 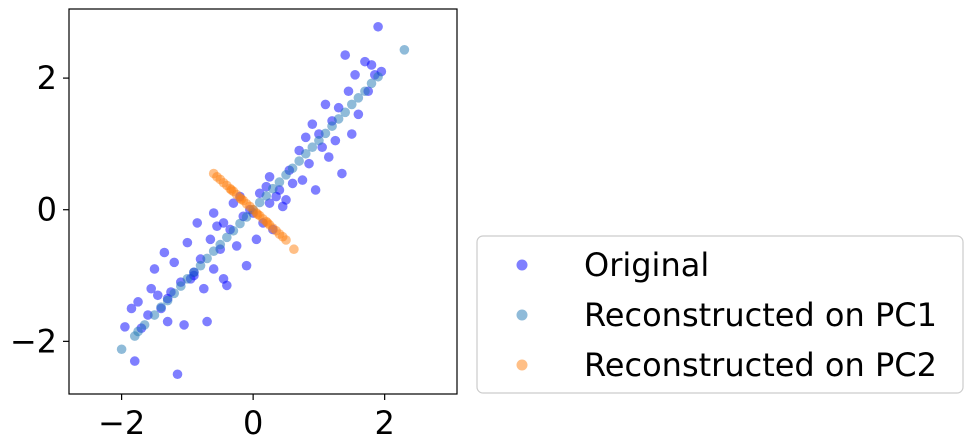 I want to click on legend-label-original: Original, so click(x=646, y=265).